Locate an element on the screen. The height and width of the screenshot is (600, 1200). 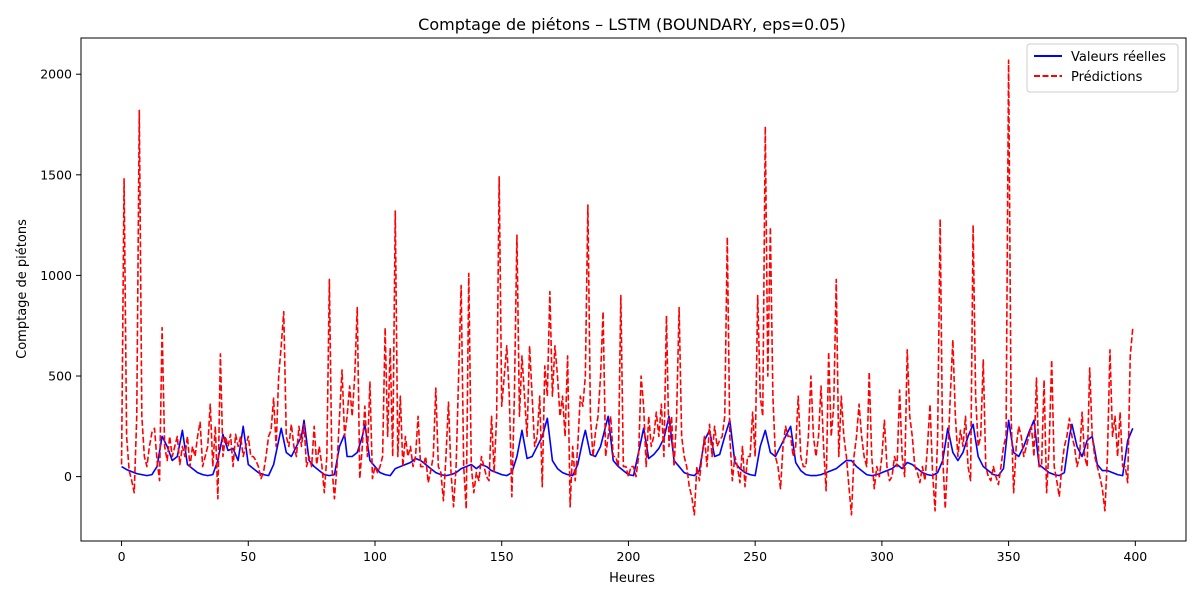
x-tick-label: 100 is located at coordinates (375, 556).